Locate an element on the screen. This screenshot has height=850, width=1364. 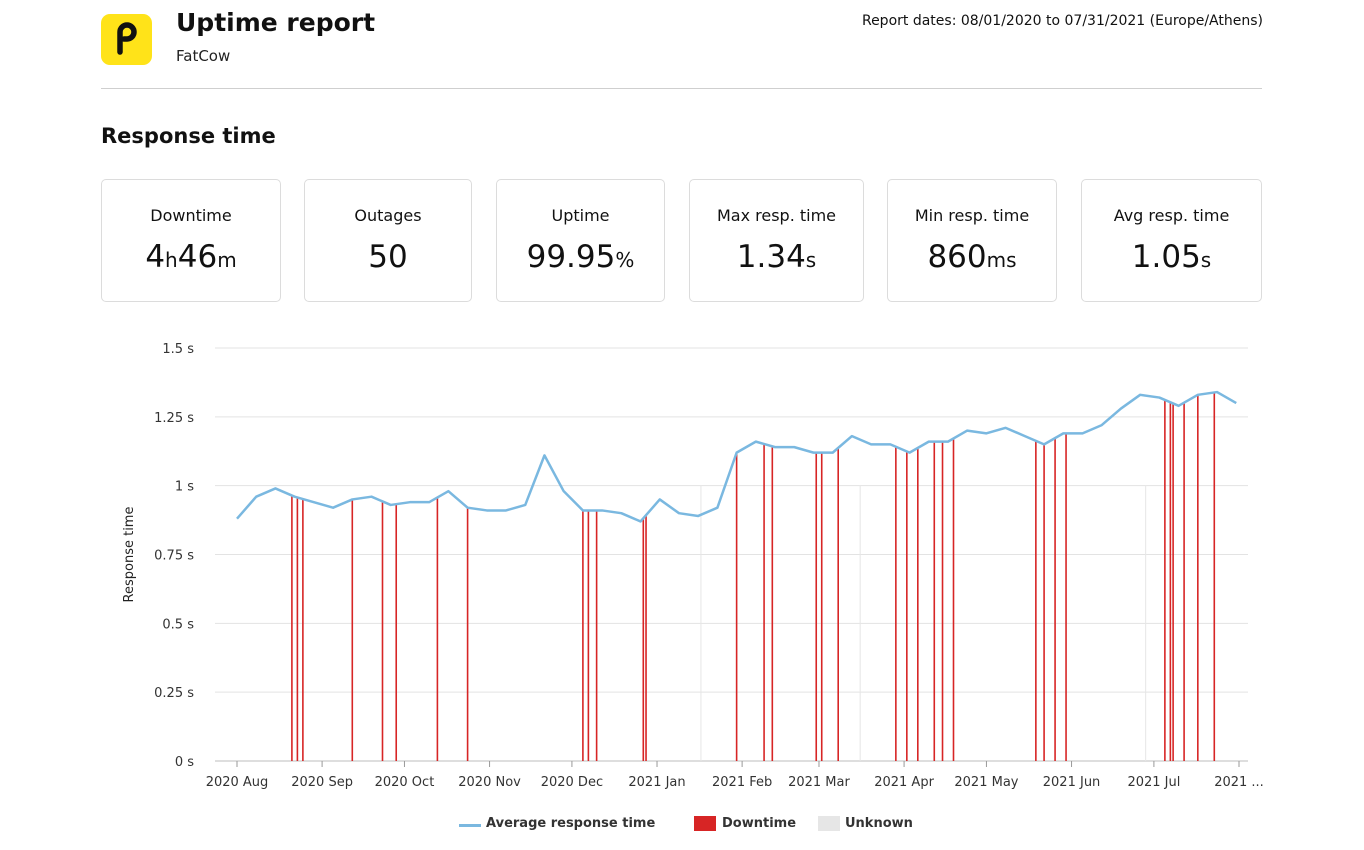
uptime-card: Uptime 99.95% is located at coordinates (580, 240).